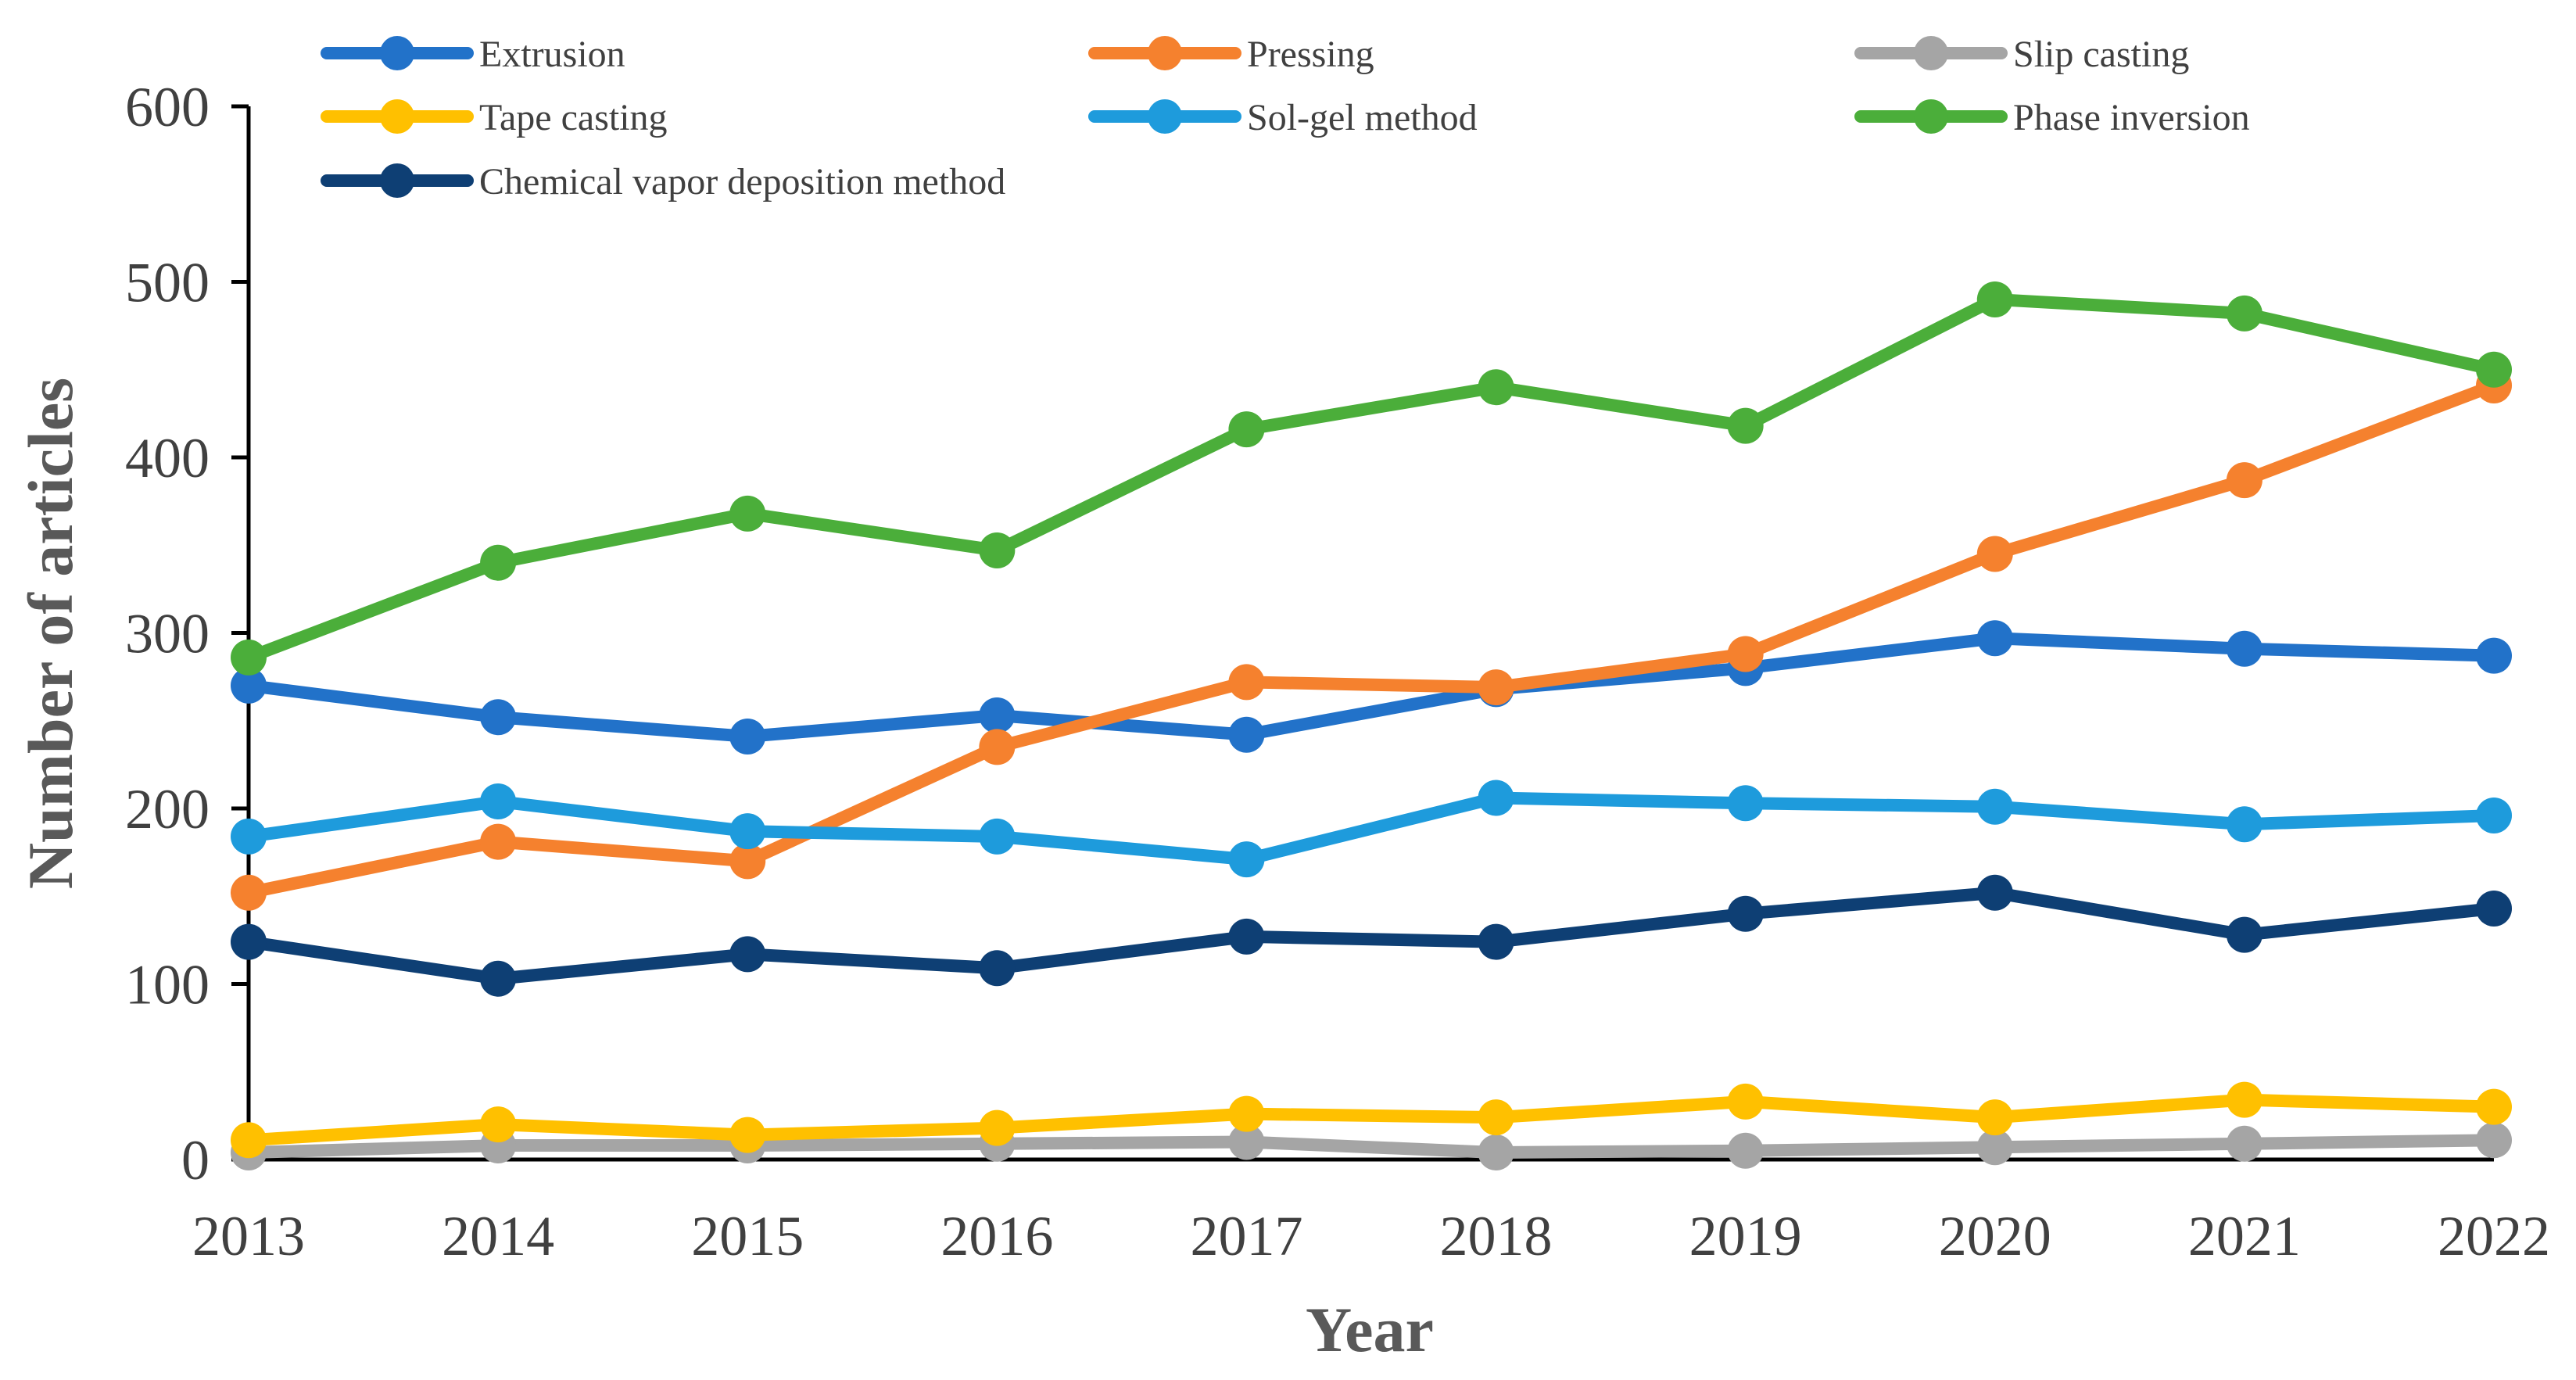 The image size is (2576, 1380). Describe the element at coordinates (2494, 1236) in the screenshot. I see `x-tick-label: 2022` at that location.